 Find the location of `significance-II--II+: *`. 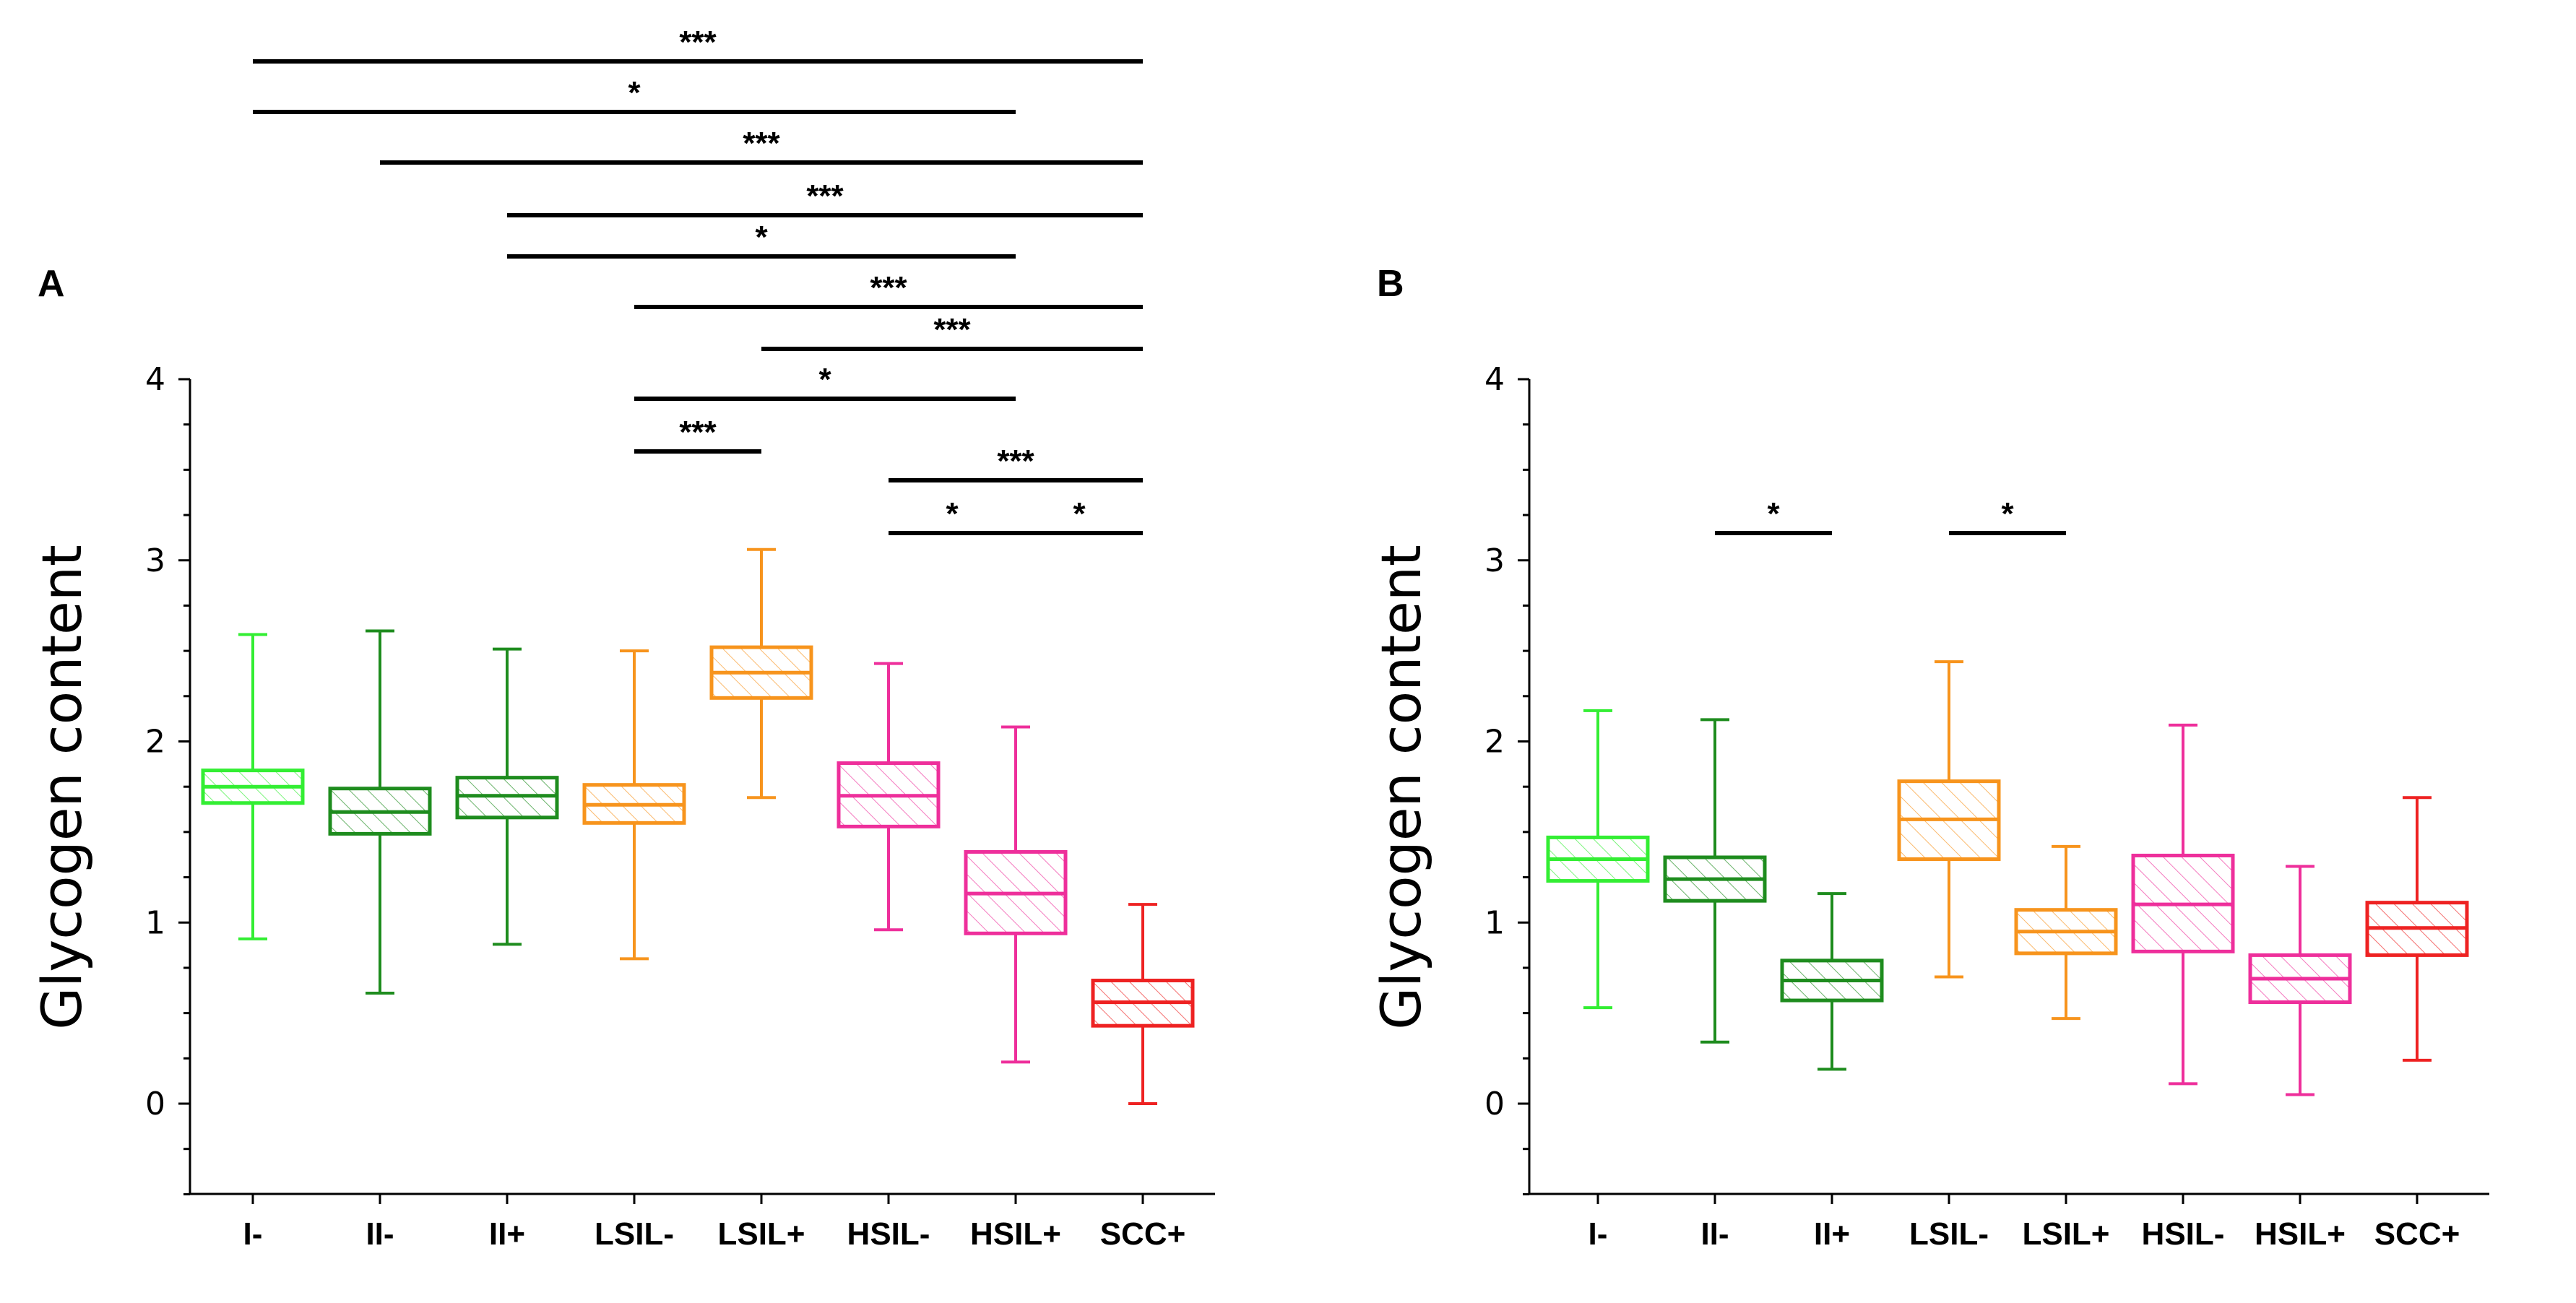

significance-II--II+: * is located at coordinates (1773, 515).